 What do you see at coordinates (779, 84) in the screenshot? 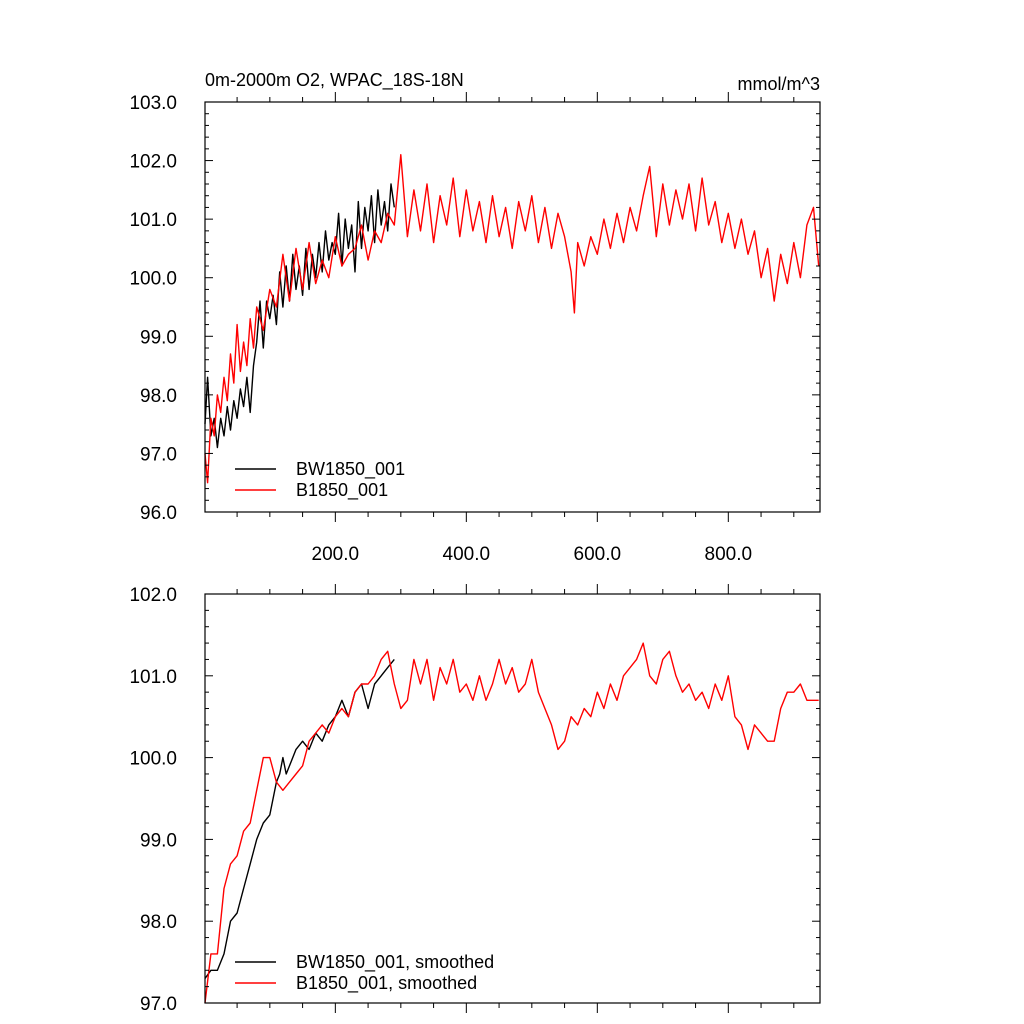
I see `units-label: mmol/m^3` at bounding box center [779, 84].